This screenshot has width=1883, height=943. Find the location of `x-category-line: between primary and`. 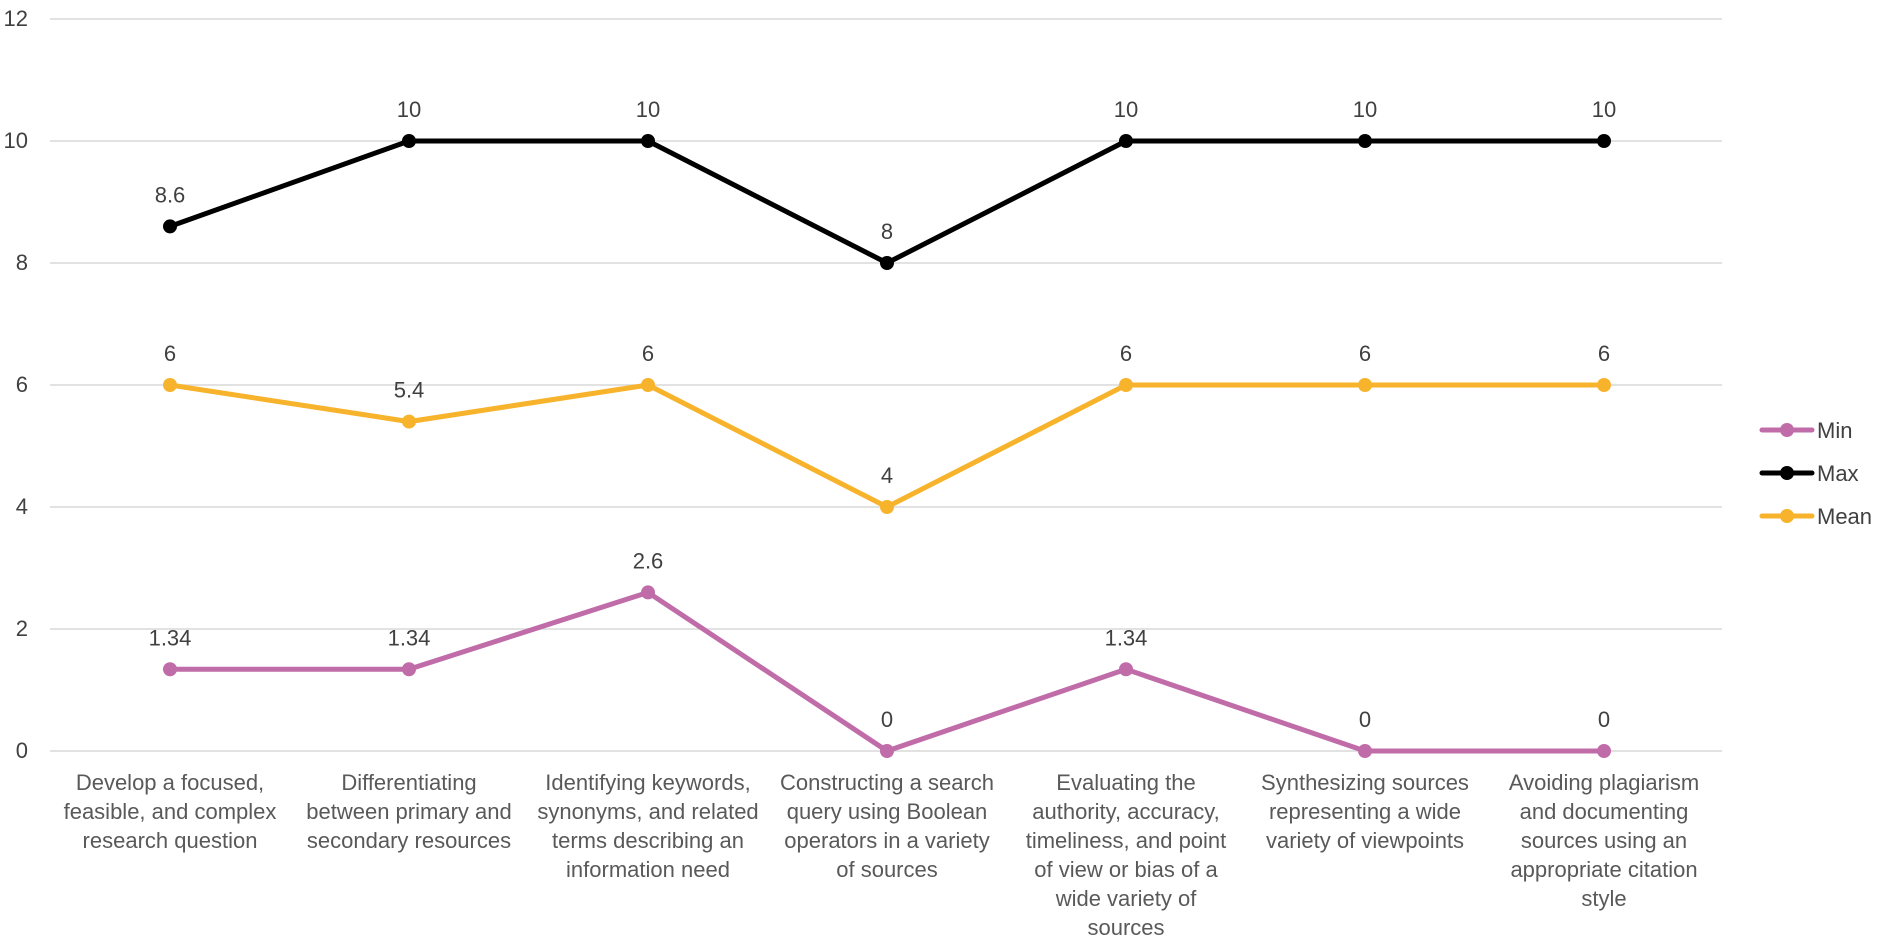

x-category-line: between primary and is located at coordinates (408, 811).